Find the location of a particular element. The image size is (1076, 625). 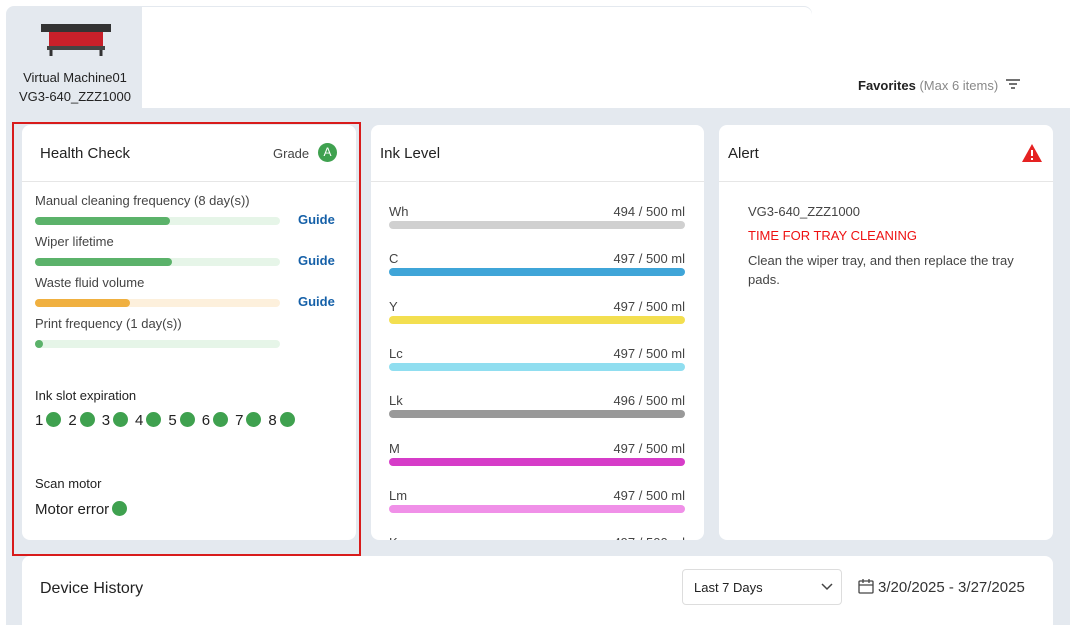

item-label: Manual cleaning frequency (8 day(s)) is located at coordinates (142, 200).